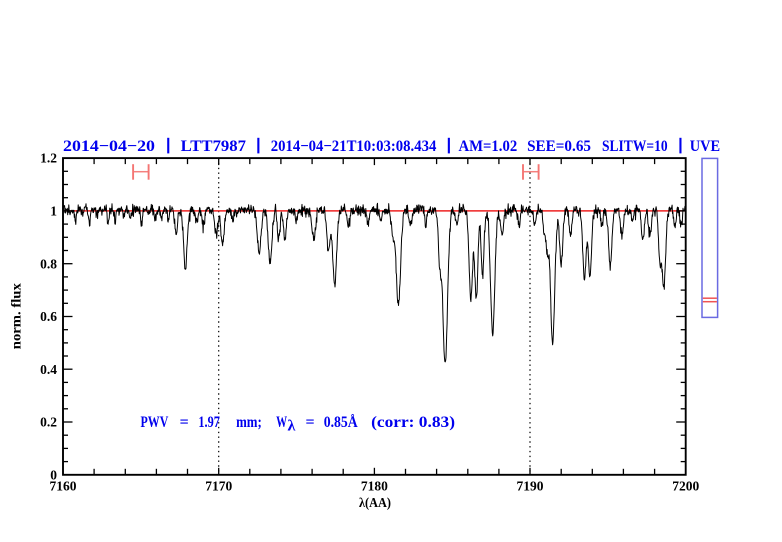  What do you see at coordinates (292, 426) in the screenshot?
I see `svg-text: λ` at bounding box center [292, 426].